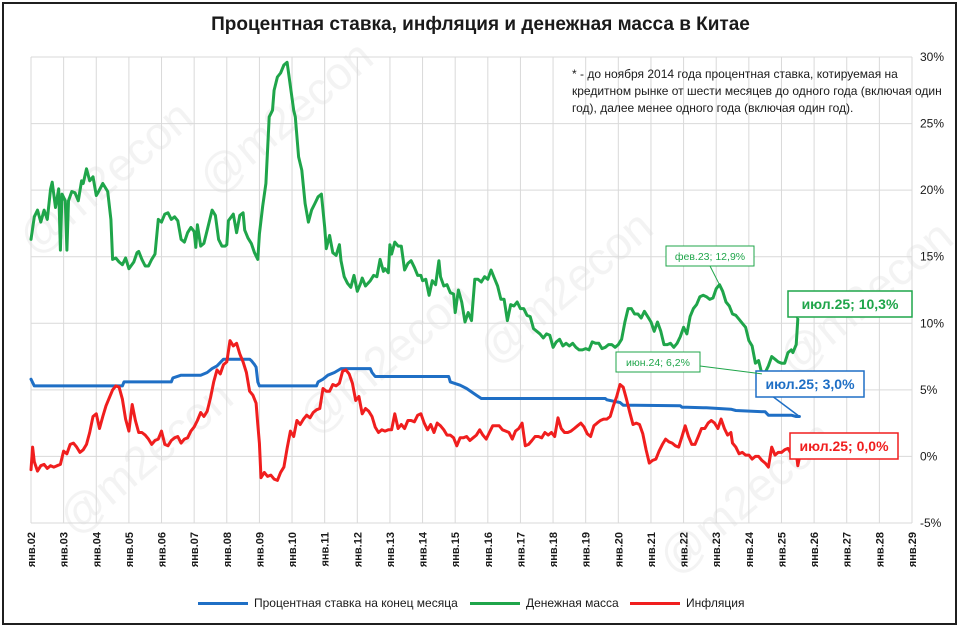 The width and height of the screenshot is (961, 629). What do you see at coordinates (880, 549) in the screenshot?
I see `x-tick-label: янв.28` at bounding box center [880, 549].